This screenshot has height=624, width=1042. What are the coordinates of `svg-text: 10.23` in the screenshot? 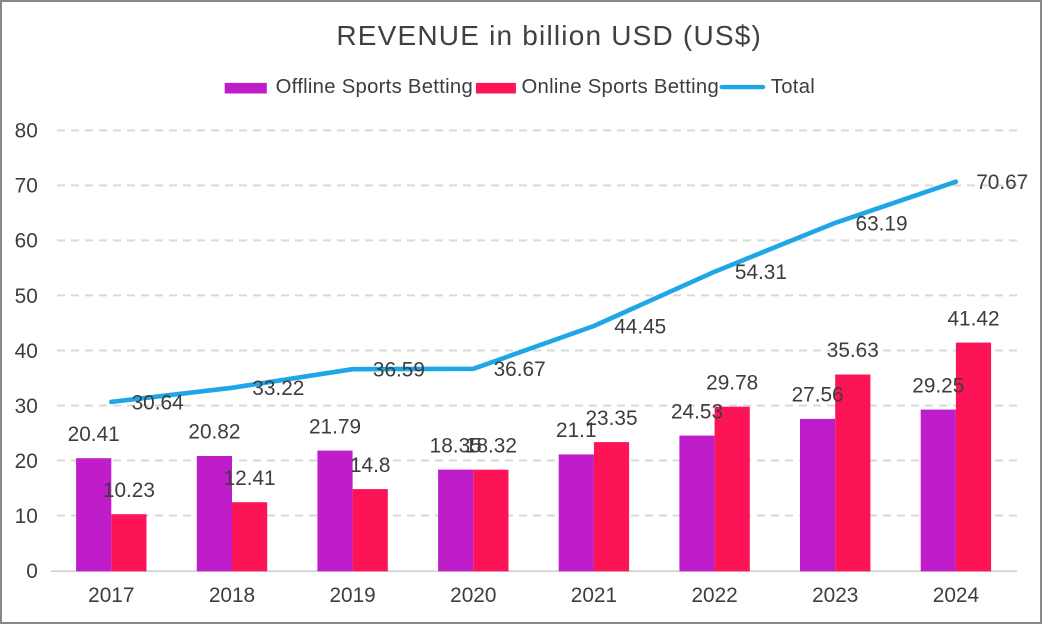 It's located at (129, 490).